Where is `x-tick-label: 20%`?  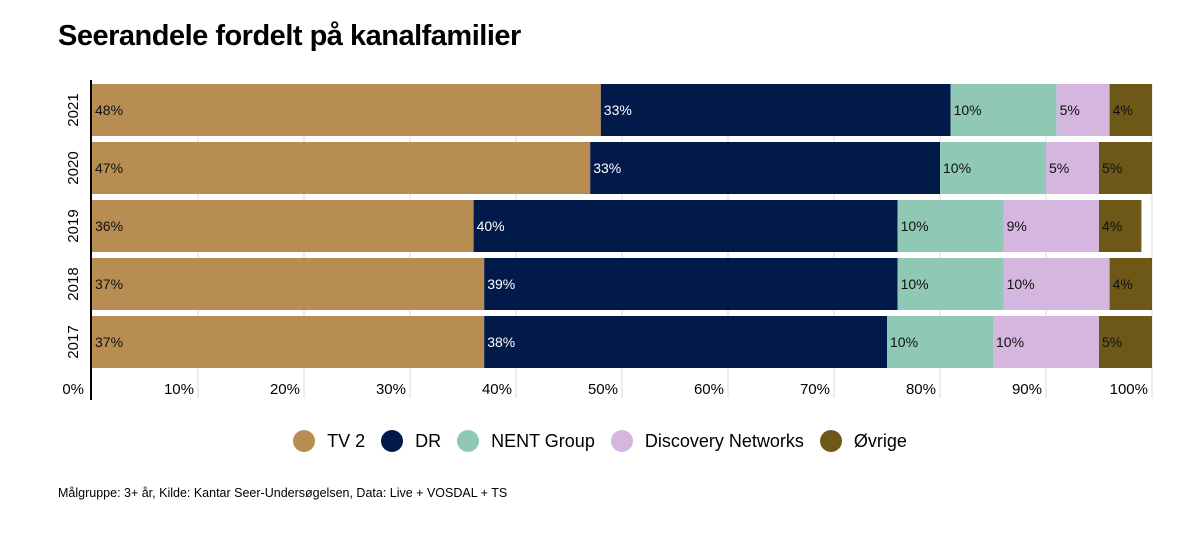 x-tick-label: 20% is located at coordinates (285, 389).